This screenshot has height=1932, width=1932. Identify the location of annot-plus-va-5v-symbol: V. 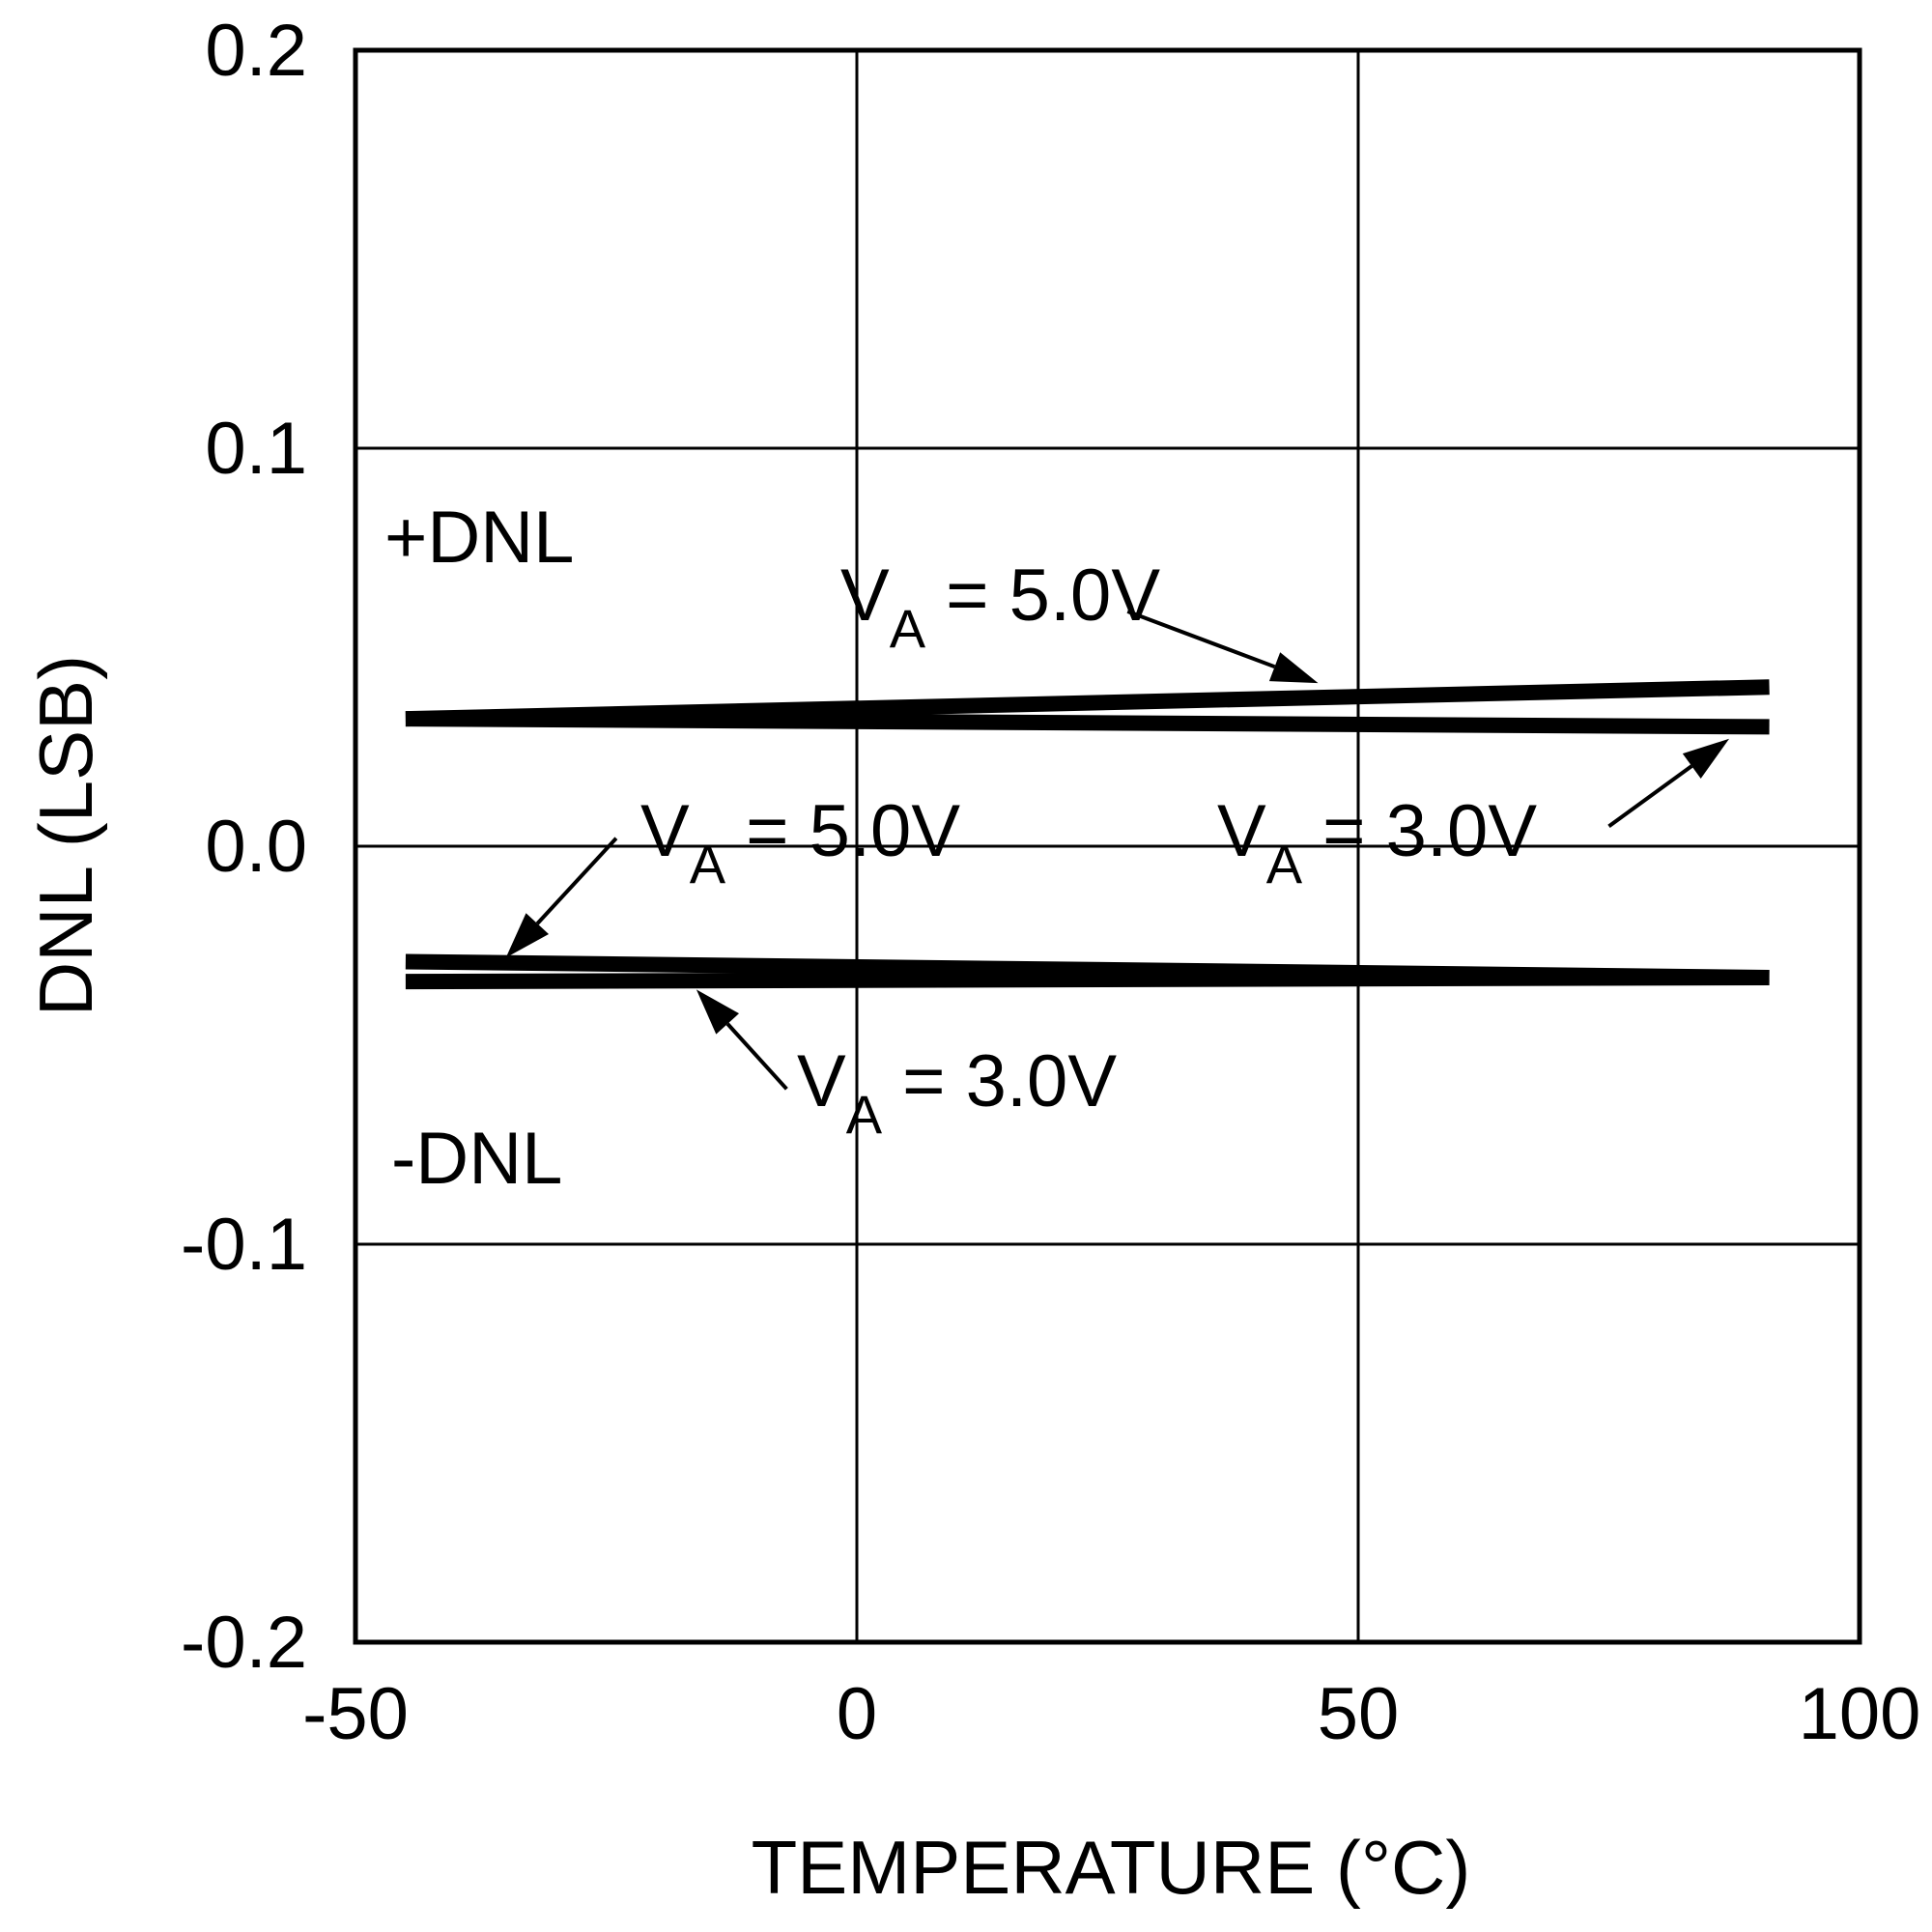
(865, 595).